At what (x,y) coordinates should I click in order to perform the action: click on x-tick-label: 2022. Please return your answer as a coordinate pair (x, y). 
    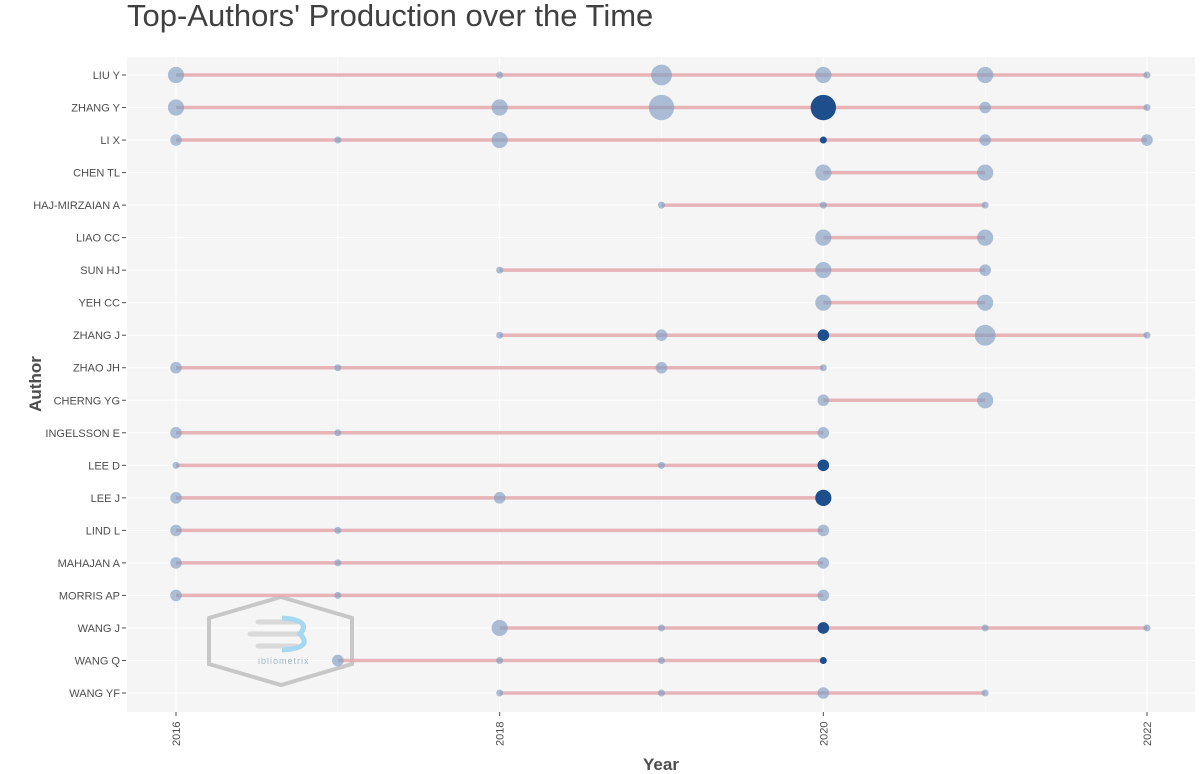
    Looking at the image, I should click on (1148, 734).